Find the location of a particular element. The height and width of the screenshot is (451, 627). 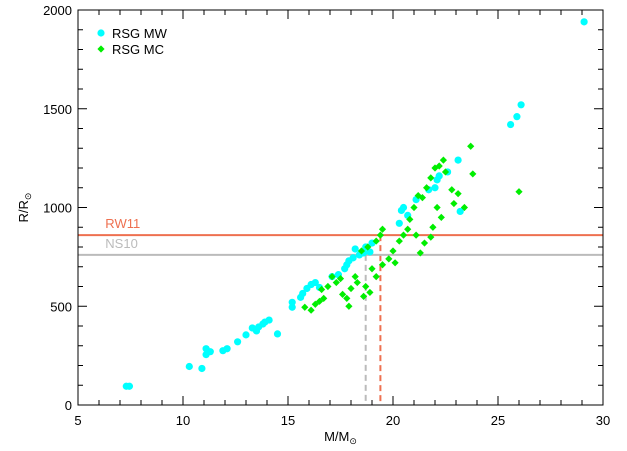

x-tick-label: 30 is located at coordinates (603, 420).